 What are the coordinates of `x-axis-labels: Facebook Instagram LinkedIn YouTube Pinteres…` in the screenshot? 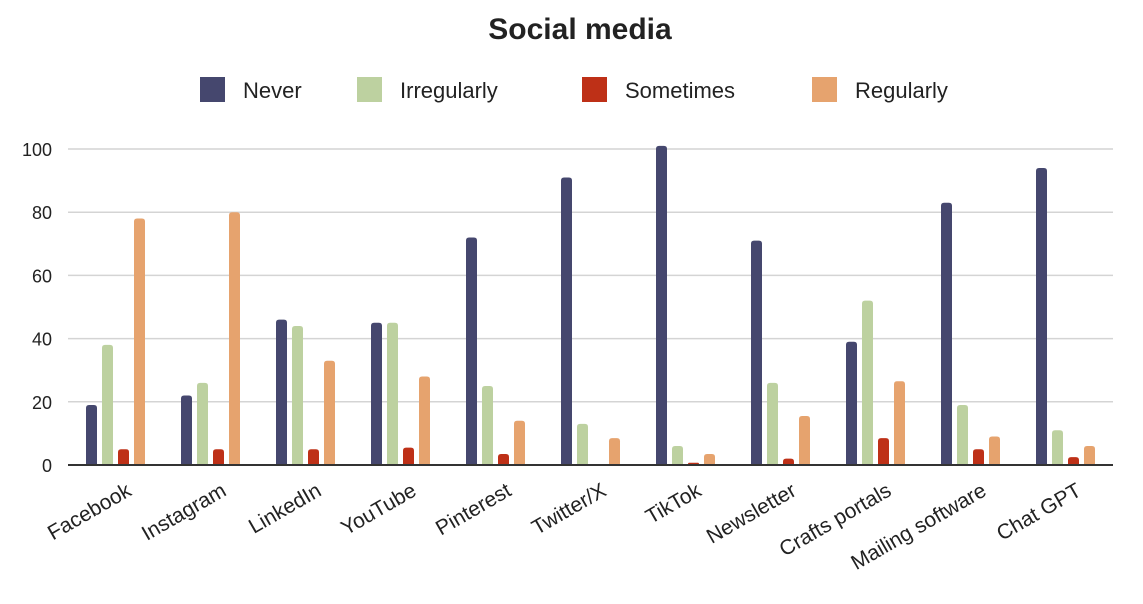 It's located at (565, 527).